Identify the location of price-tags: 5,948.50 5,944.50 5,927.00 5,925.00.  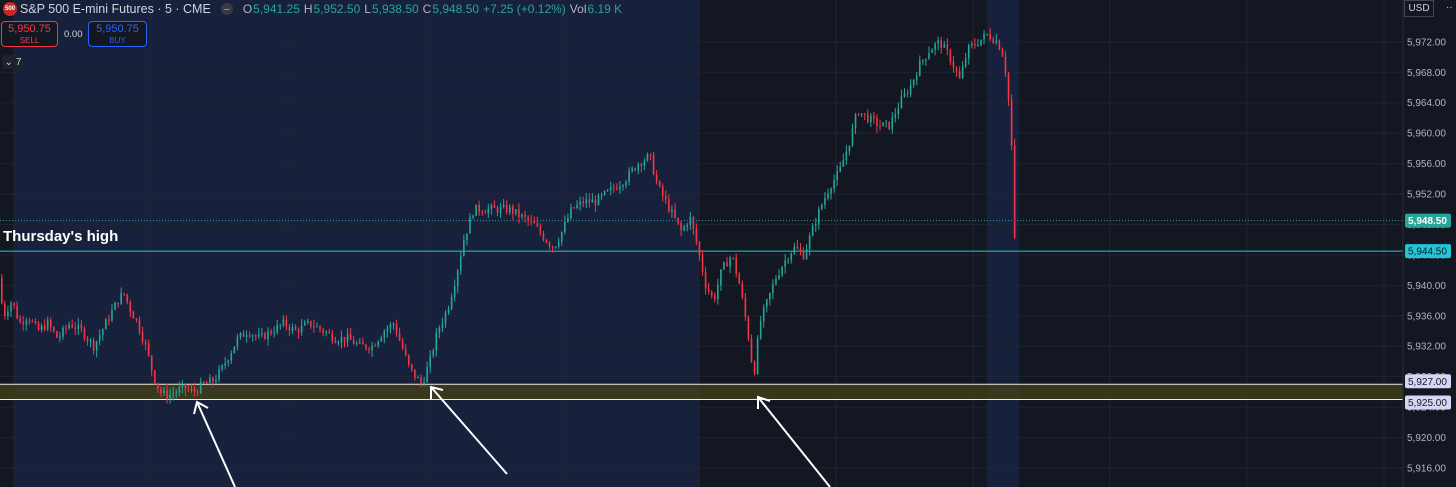
(1428, 311).